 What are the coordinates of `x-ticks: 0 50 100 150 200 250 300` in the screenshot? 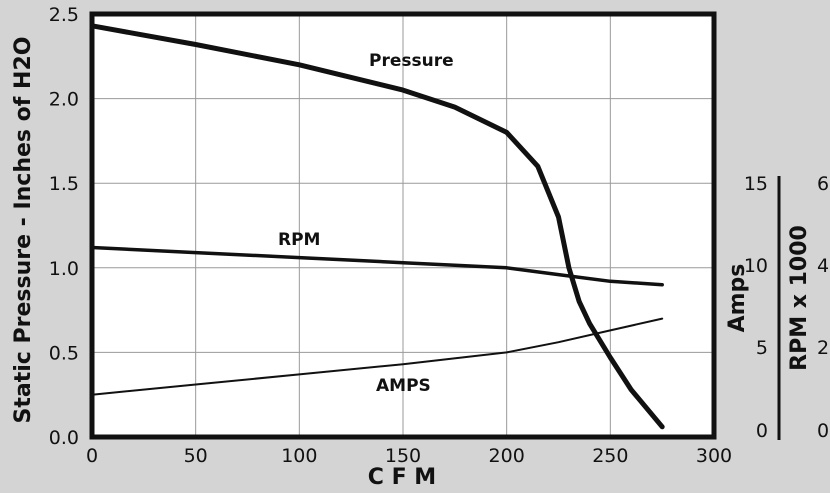 It's located at (409, 456).